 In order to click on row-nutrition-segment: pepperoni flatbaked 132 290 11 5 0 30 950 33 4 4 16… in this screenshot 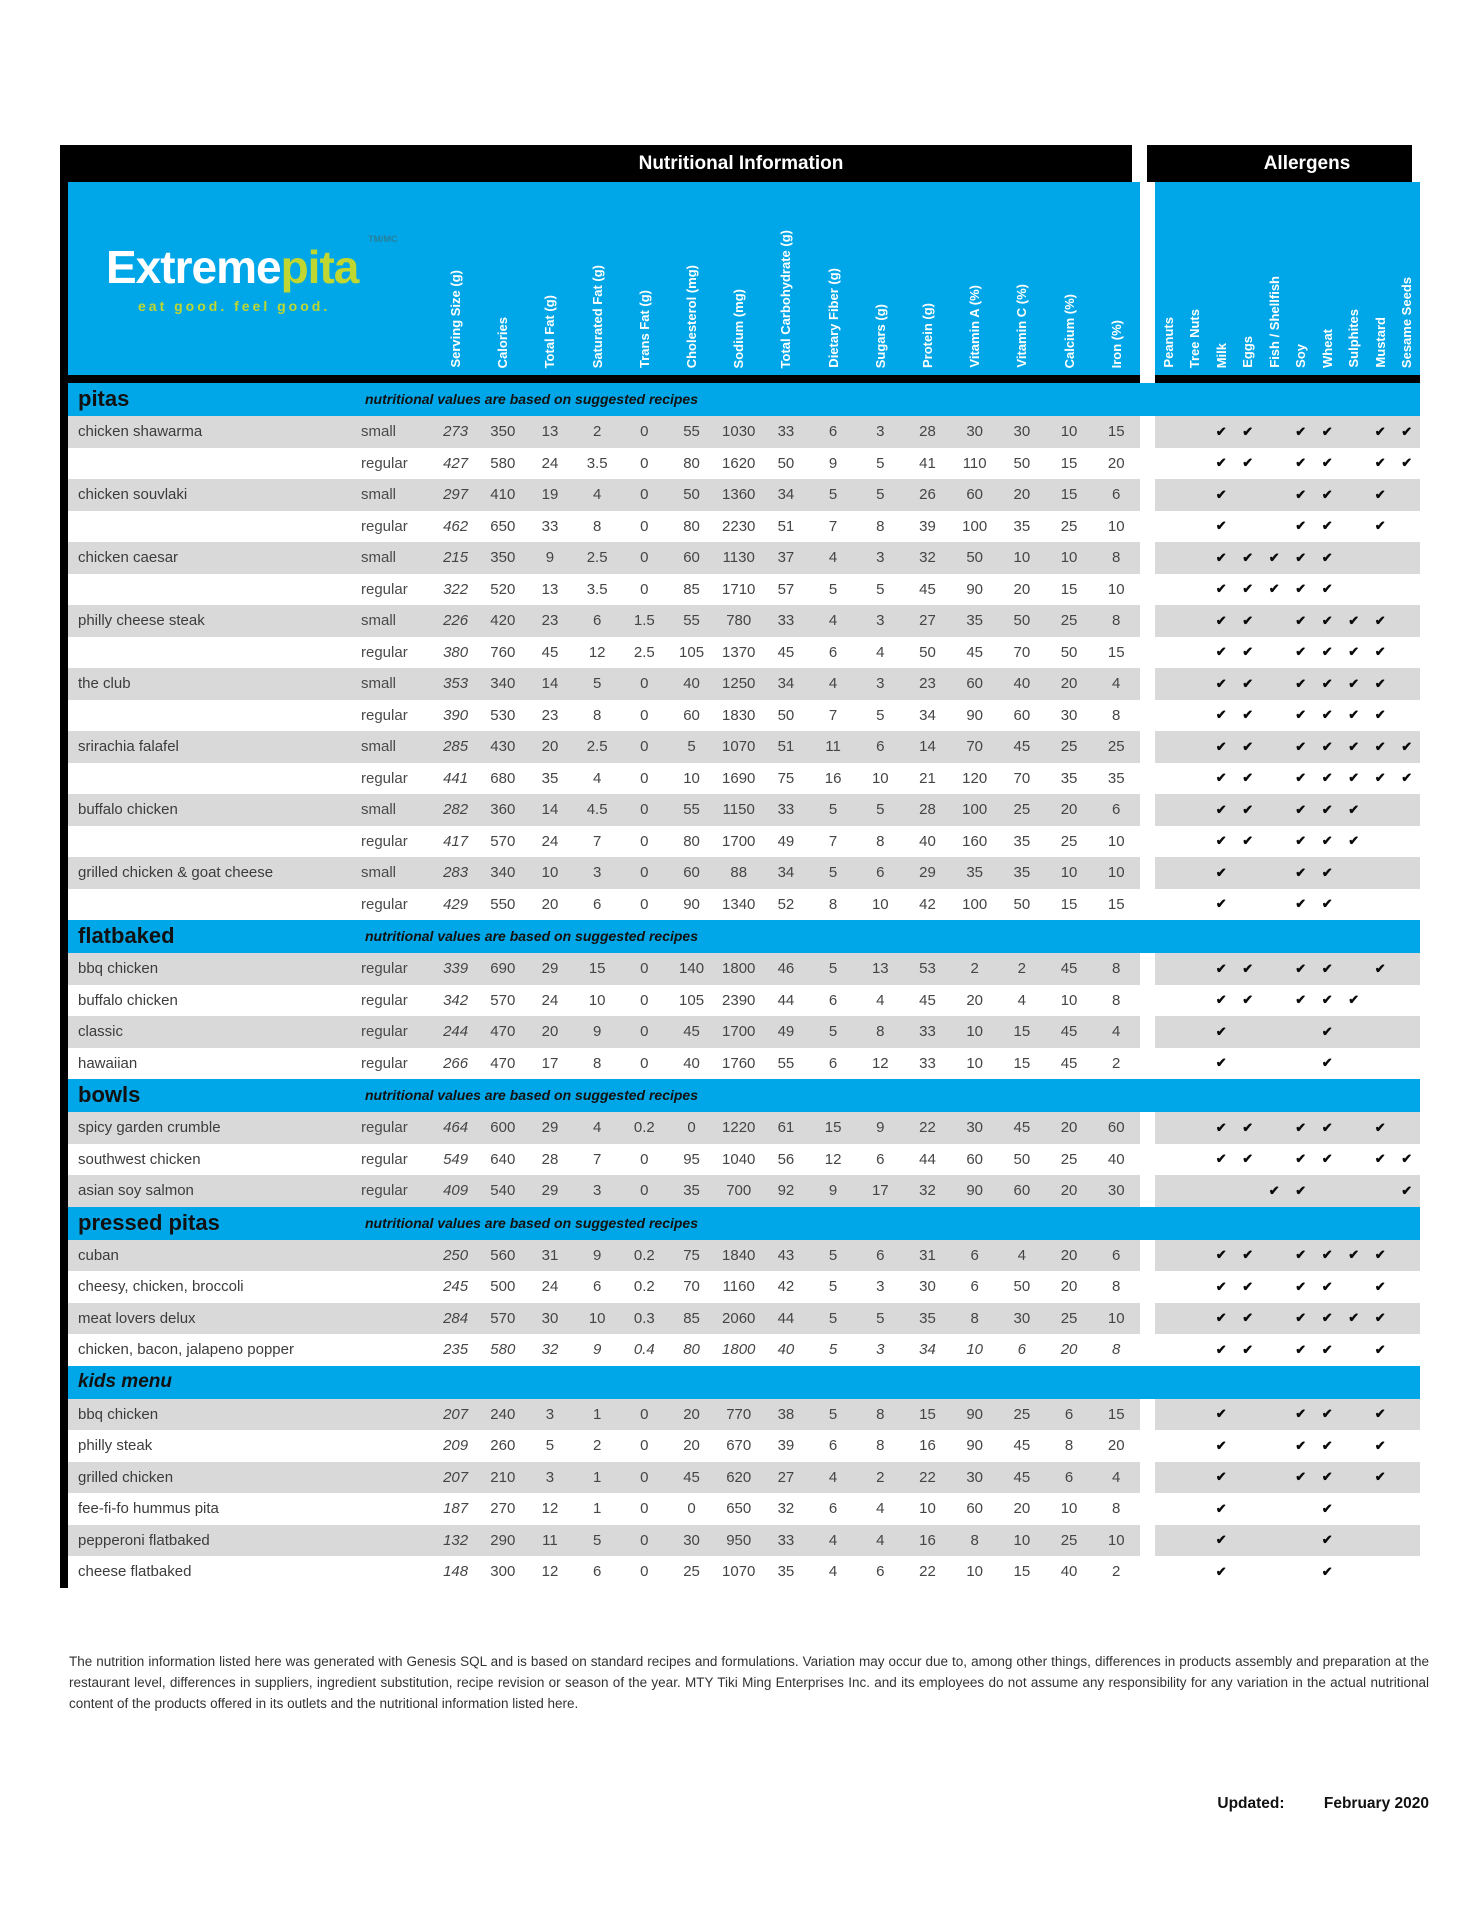, I will do `click(604, 1540)`.